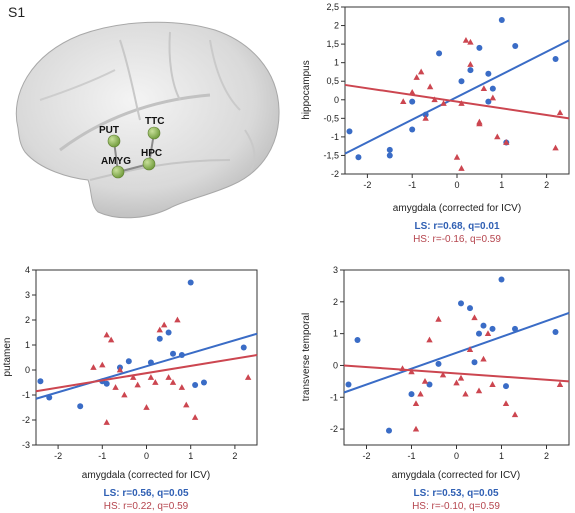 The image size is (575, 513). Describe the element at coordinates (154, 121) in the screenshot. I see `label-ttc: TTC` at that location.